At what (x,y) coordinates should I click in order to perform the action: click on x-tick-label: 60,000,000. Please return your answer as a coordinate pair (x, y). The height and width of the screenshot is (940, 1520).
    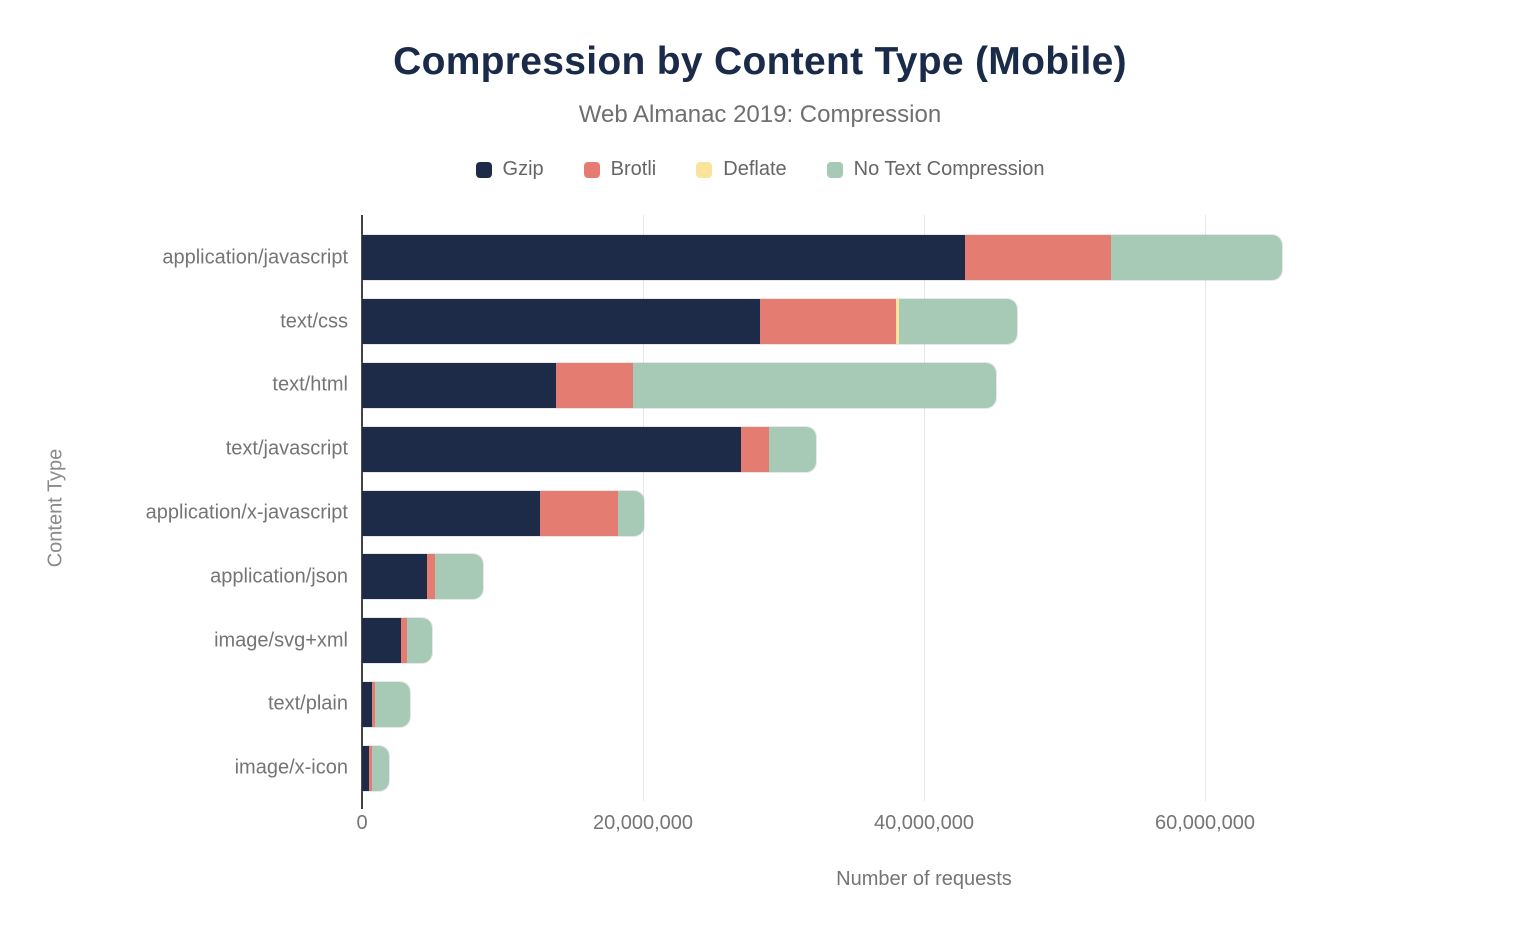
    Looking at the image, I should click on (1205, 823).